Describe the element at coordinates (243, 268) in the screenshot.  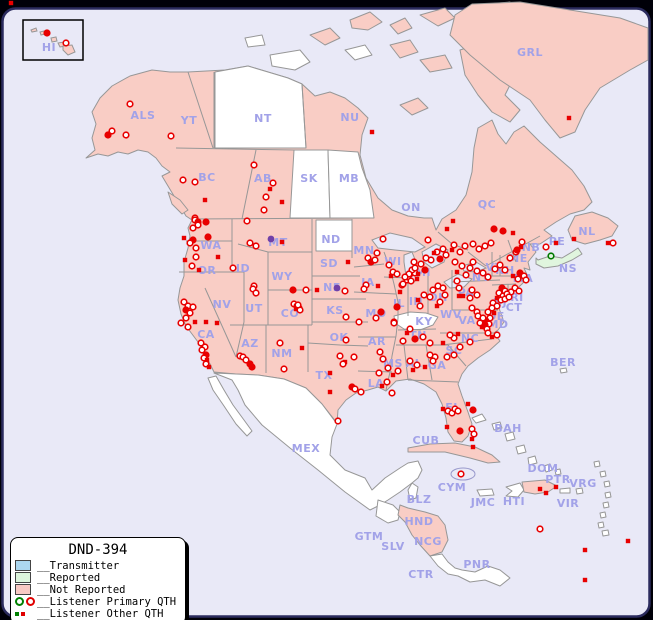
I see `region-label-id: ID` at that location.